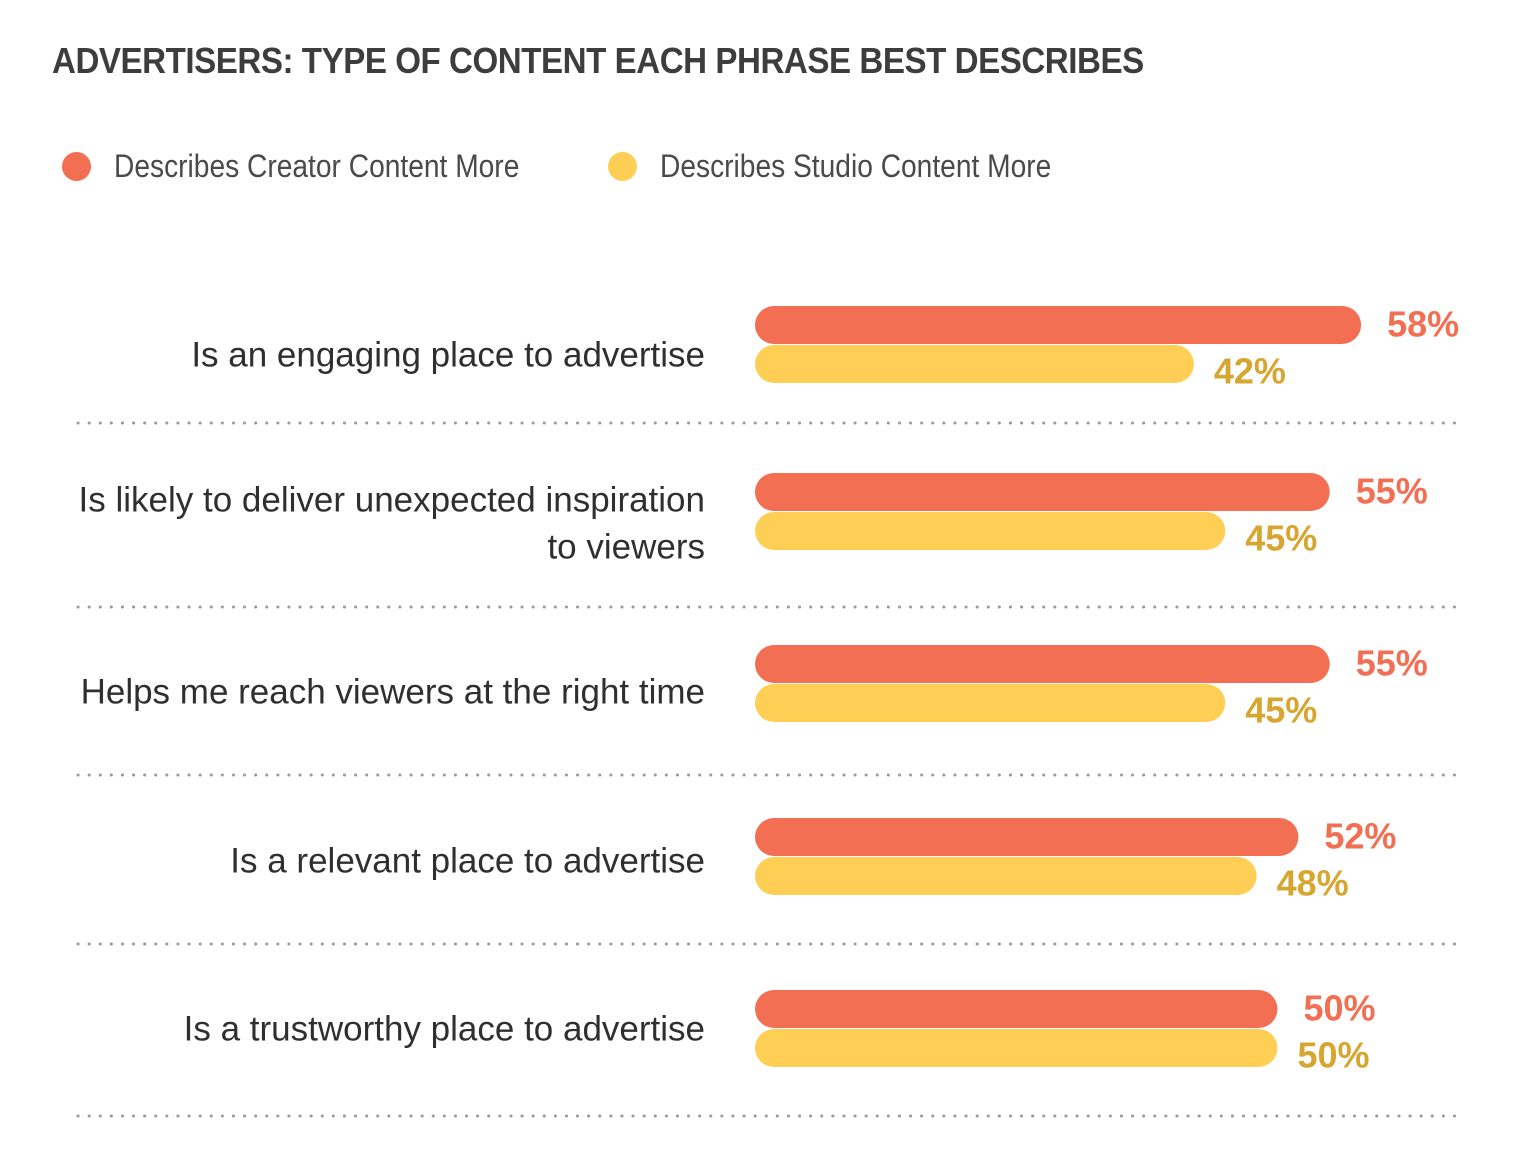  What do you see at coordinates (1340, 1008) in the screenshot?
I see `value-label-creator: 50%` at bounding box center [1340, 1008].